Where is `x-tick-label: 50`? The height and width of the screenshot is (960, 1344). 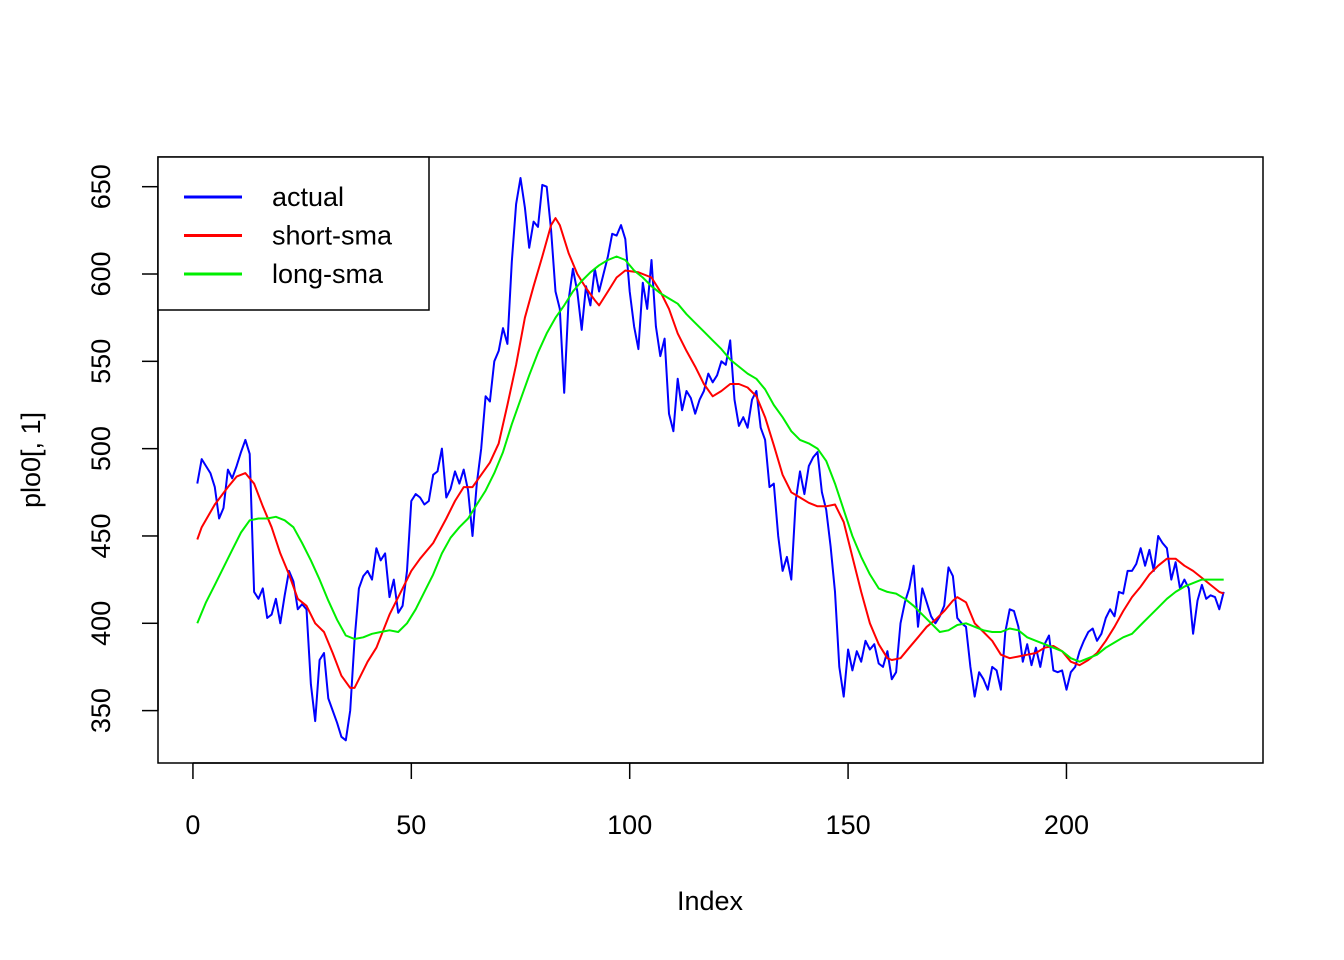
x-tick-label: 50 is located at coordinates (411, 825).